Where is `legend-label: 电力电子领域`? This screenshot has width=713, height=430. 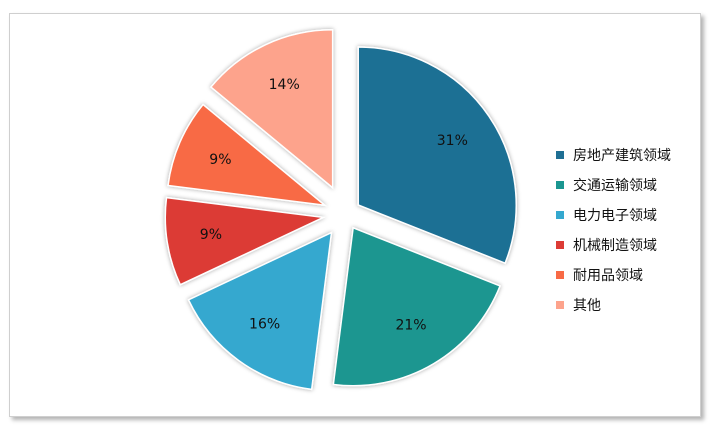
legend-label: 电力电子领域 is located at coordinates (615, 215).